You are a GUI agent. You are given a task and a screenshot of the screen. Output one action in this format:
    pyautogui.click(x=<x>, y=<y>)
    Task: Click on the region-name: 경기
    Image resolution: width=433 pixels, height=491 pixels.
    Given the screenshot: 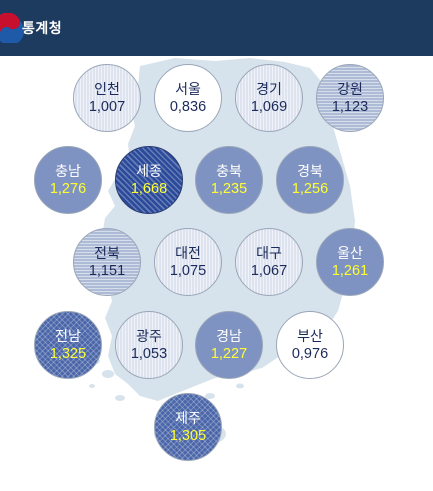 What is the action you would take?
    pyautogui.click(x=269, y=88)
    